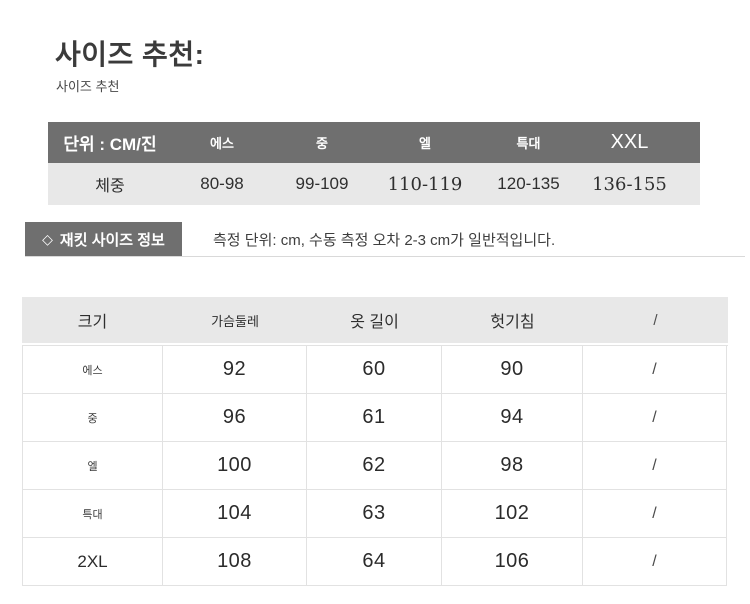 The width and height of the screenshot is (750, 604). Describe the element at coordinates (222, 143) in the screenshot. I see `size-header-cell-s: 에스` at that location.